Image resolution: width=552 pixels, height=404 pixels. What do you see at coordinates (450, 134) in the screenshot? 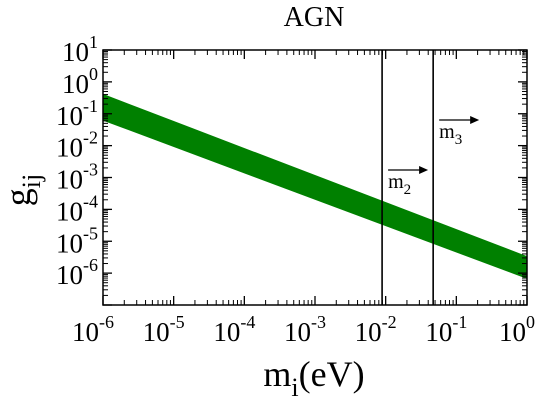
I see `mass-label-m3: m3` at bounding box center [450, 134].